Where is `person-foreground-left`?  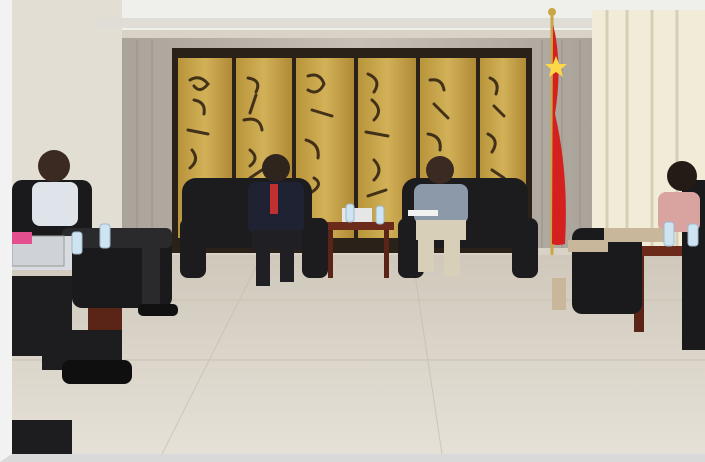
person-foreground-left is located at coordinates (72, 365).